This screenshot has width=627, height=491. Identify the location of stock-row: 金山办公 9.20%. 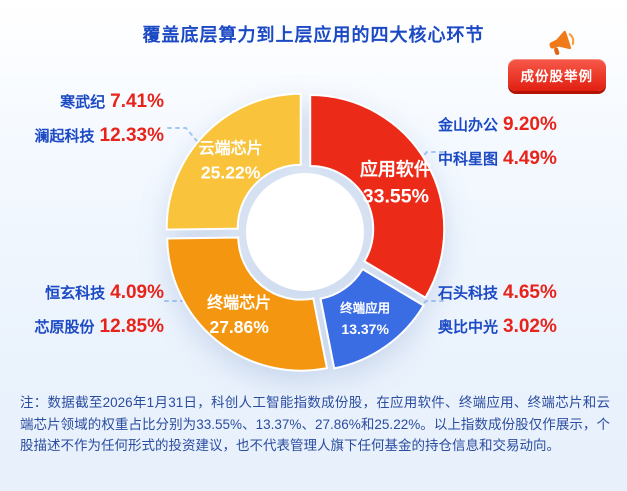
(497, 125).